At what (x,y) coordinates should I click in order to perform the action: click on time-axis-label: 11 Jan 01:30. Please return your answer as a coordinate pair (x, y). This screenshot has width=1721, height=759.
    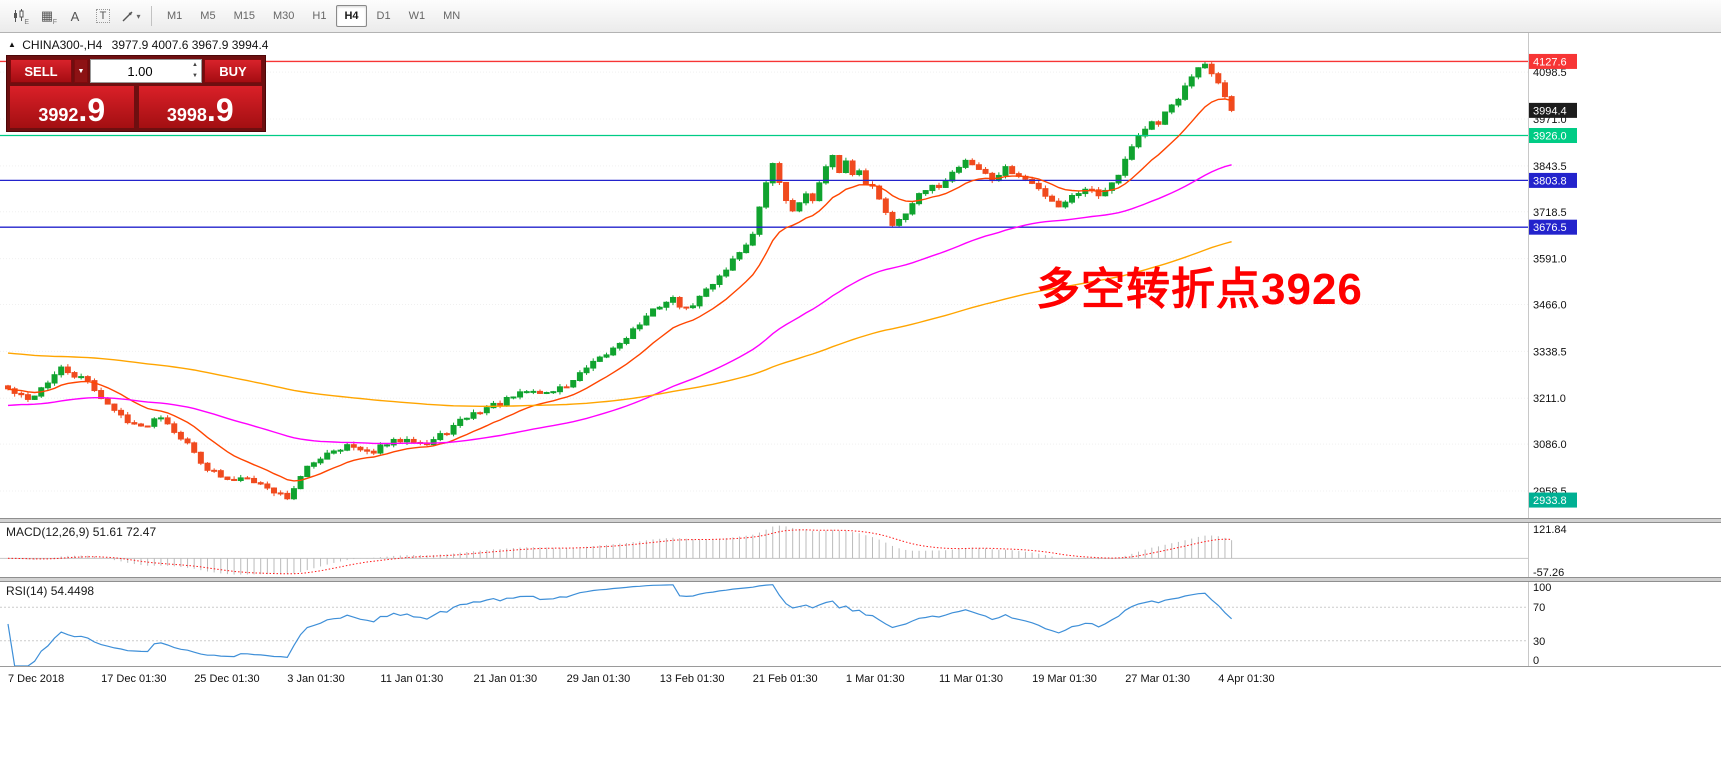
    Looking at the image, I should click on (411, 679).